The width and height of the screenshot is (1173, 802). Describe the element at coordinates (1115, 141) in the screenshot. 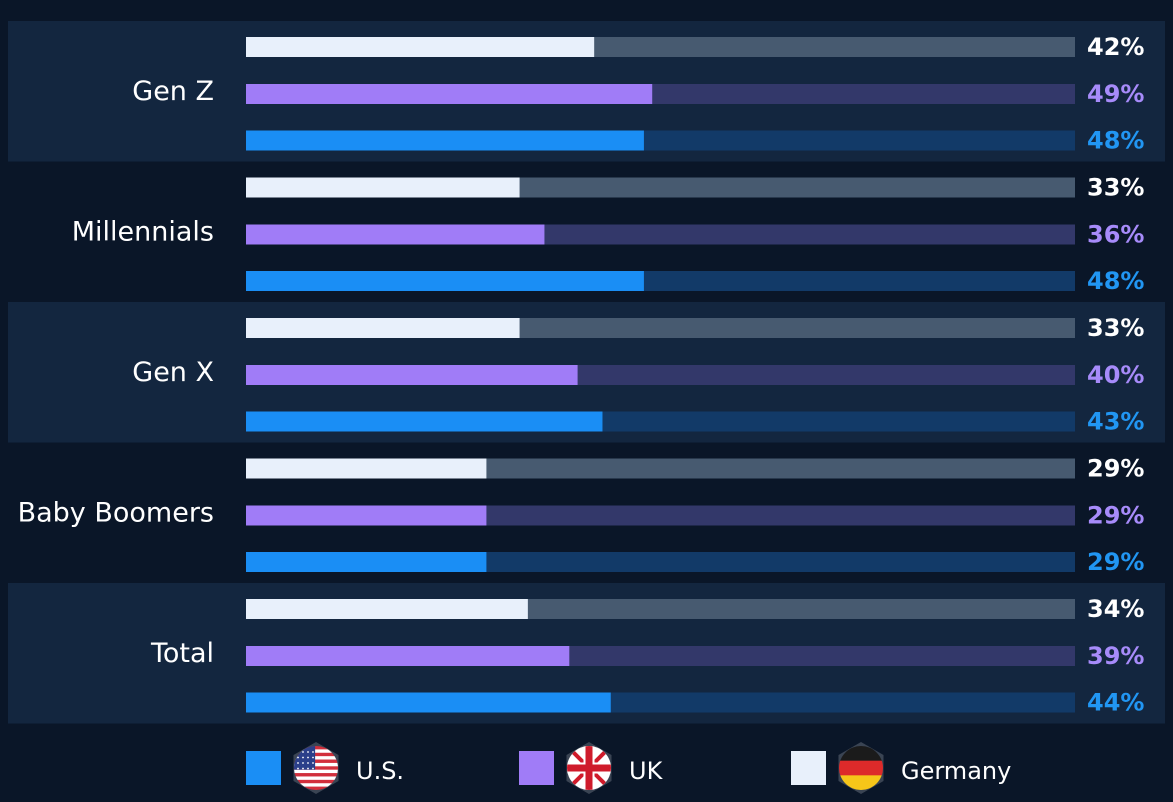

I see `value-label-gen-z-u-s: 48%` at that location.